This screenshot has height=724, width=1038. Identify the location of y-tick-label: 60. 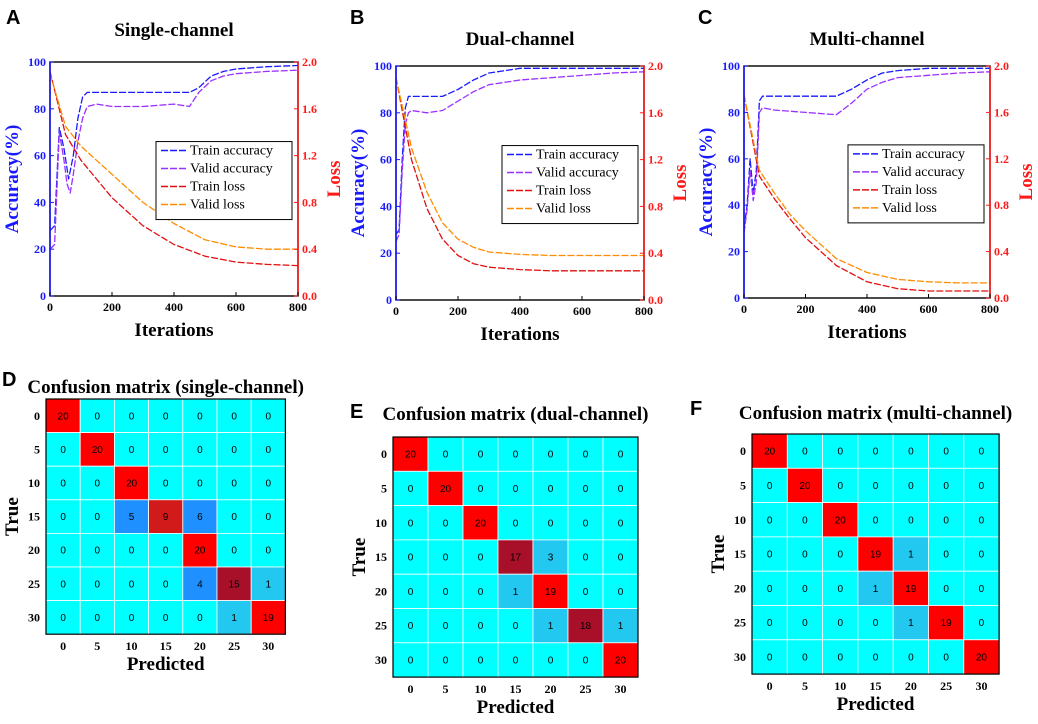
(40, 156).